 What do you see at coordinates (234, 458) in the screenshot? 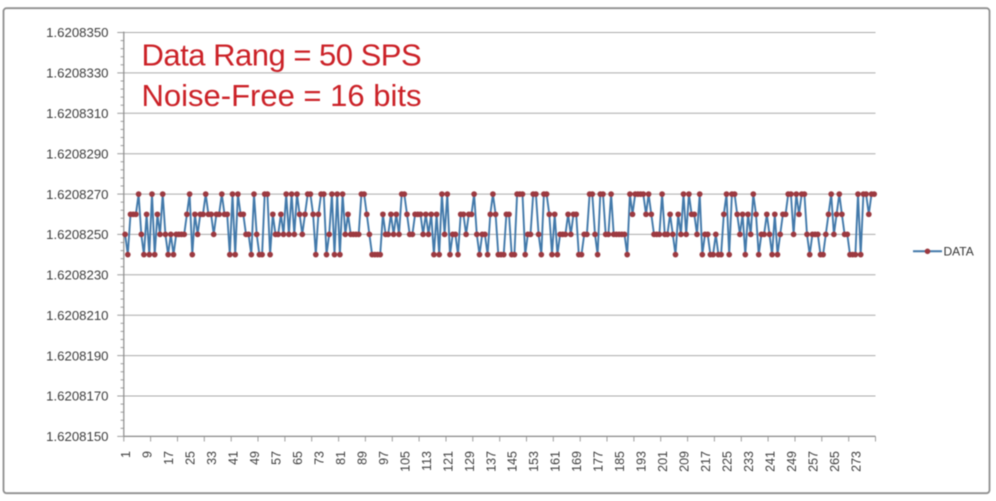
I see `svg-text: 41` at bounding box center [234, 458].